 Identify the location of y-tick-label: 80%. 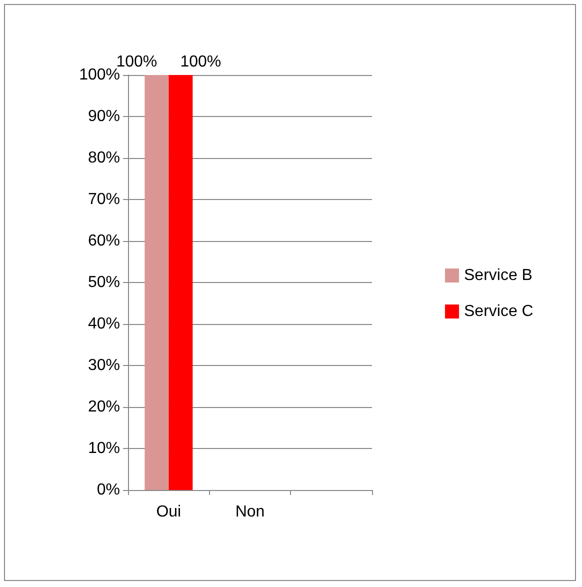
(104, 158).